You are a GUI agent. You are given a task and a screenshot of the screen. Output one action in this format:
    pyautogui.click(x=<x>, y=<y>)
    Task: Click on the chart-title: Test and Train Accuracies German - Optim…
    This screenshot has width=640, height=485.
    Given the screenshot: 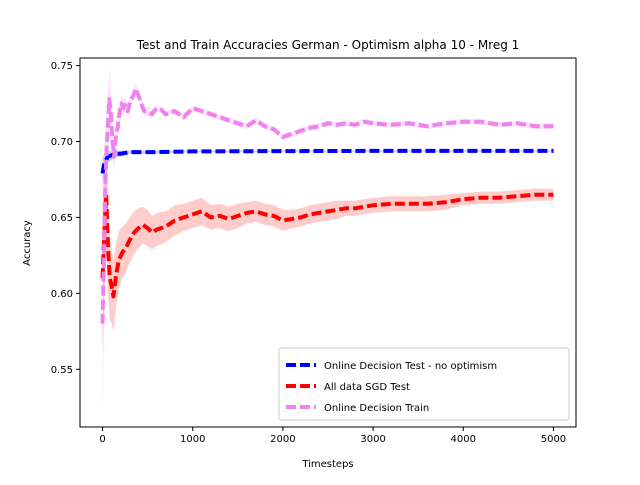 What is the action you would take?
    pyautogui.click(x=328, y=45)
    